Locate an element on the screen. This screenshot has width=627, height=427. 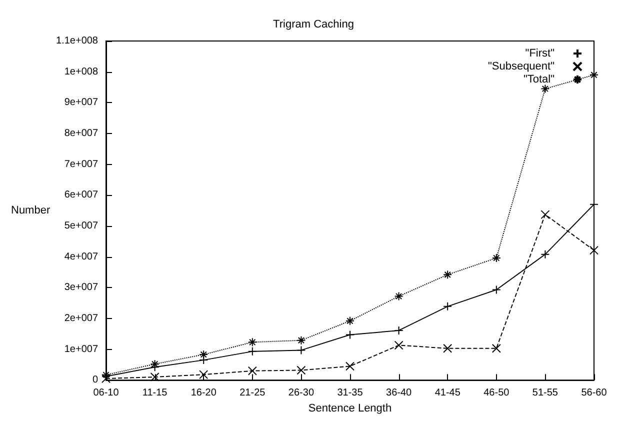
legend-label: "Subsequent" is located at coordinates (521, 66).